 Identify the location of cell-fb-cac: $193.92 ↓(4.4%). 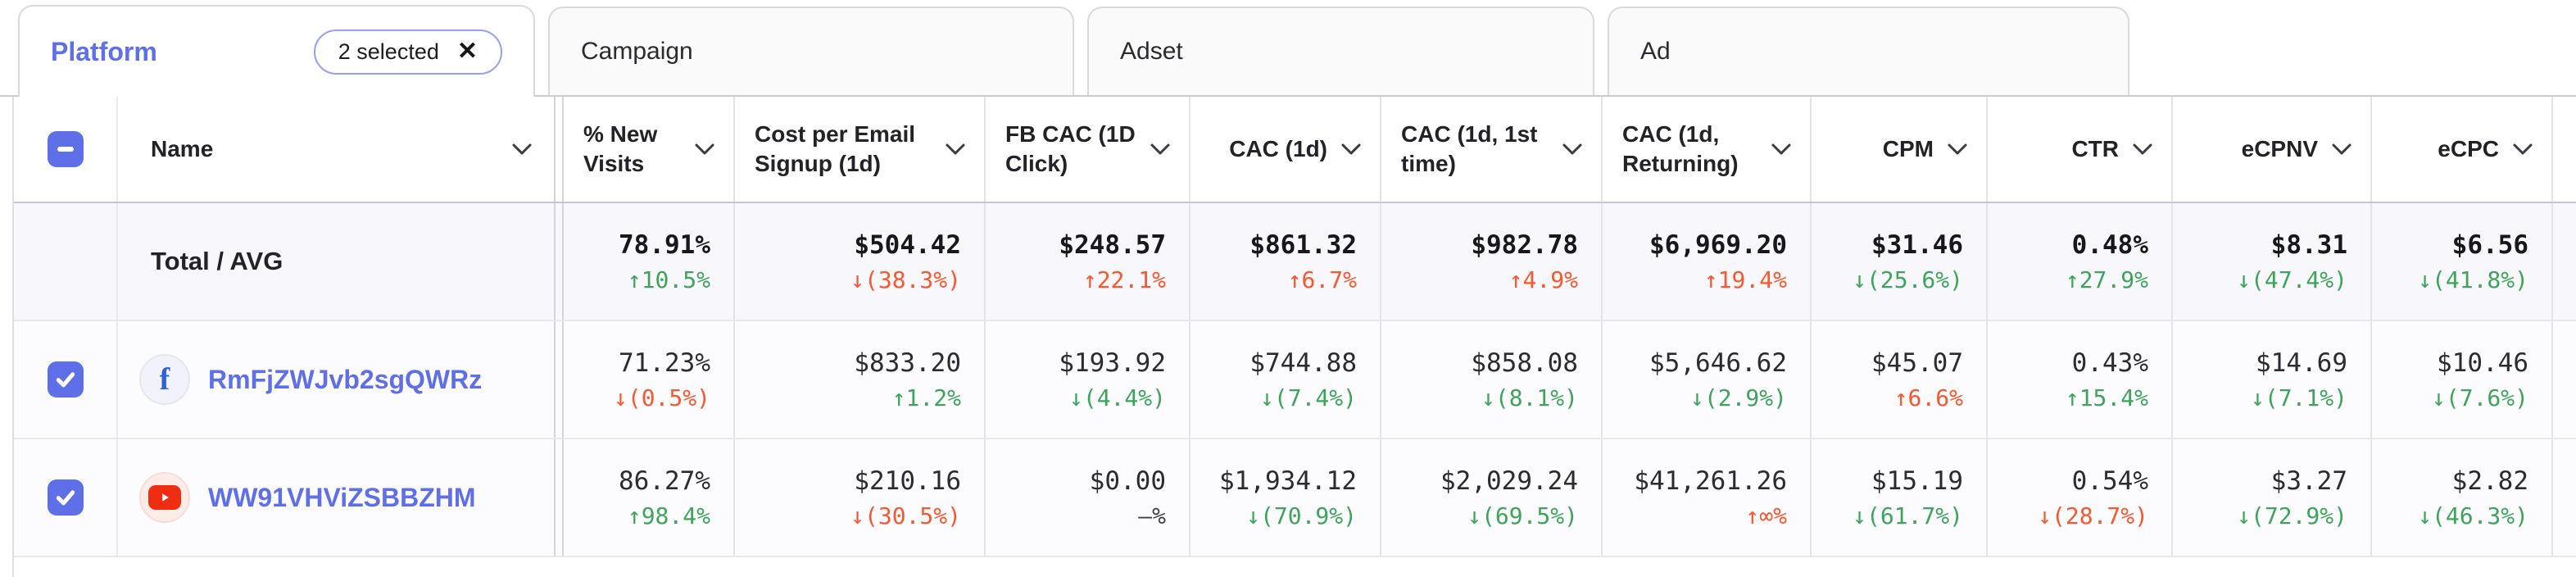
(1086, 379).